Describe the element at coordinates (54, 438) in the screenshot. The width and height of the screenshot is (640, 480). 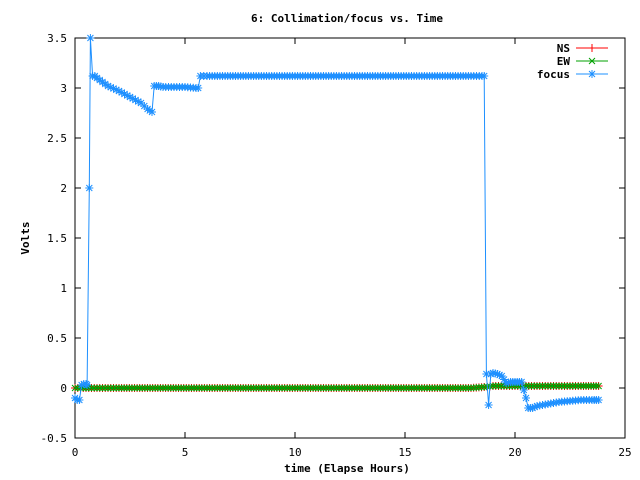
I see `y-tick-label: -0.5` at that location.